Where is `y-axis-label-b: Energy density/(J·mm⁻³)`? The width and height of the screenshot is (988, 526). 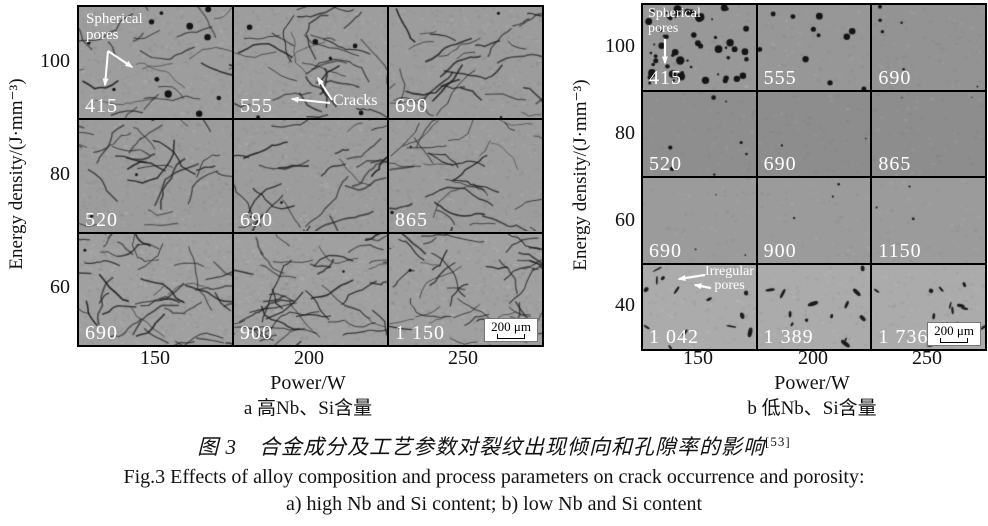
y-axis-label-b: Energy density/(J·mm⁻³) is located at coordinates (580, 175).